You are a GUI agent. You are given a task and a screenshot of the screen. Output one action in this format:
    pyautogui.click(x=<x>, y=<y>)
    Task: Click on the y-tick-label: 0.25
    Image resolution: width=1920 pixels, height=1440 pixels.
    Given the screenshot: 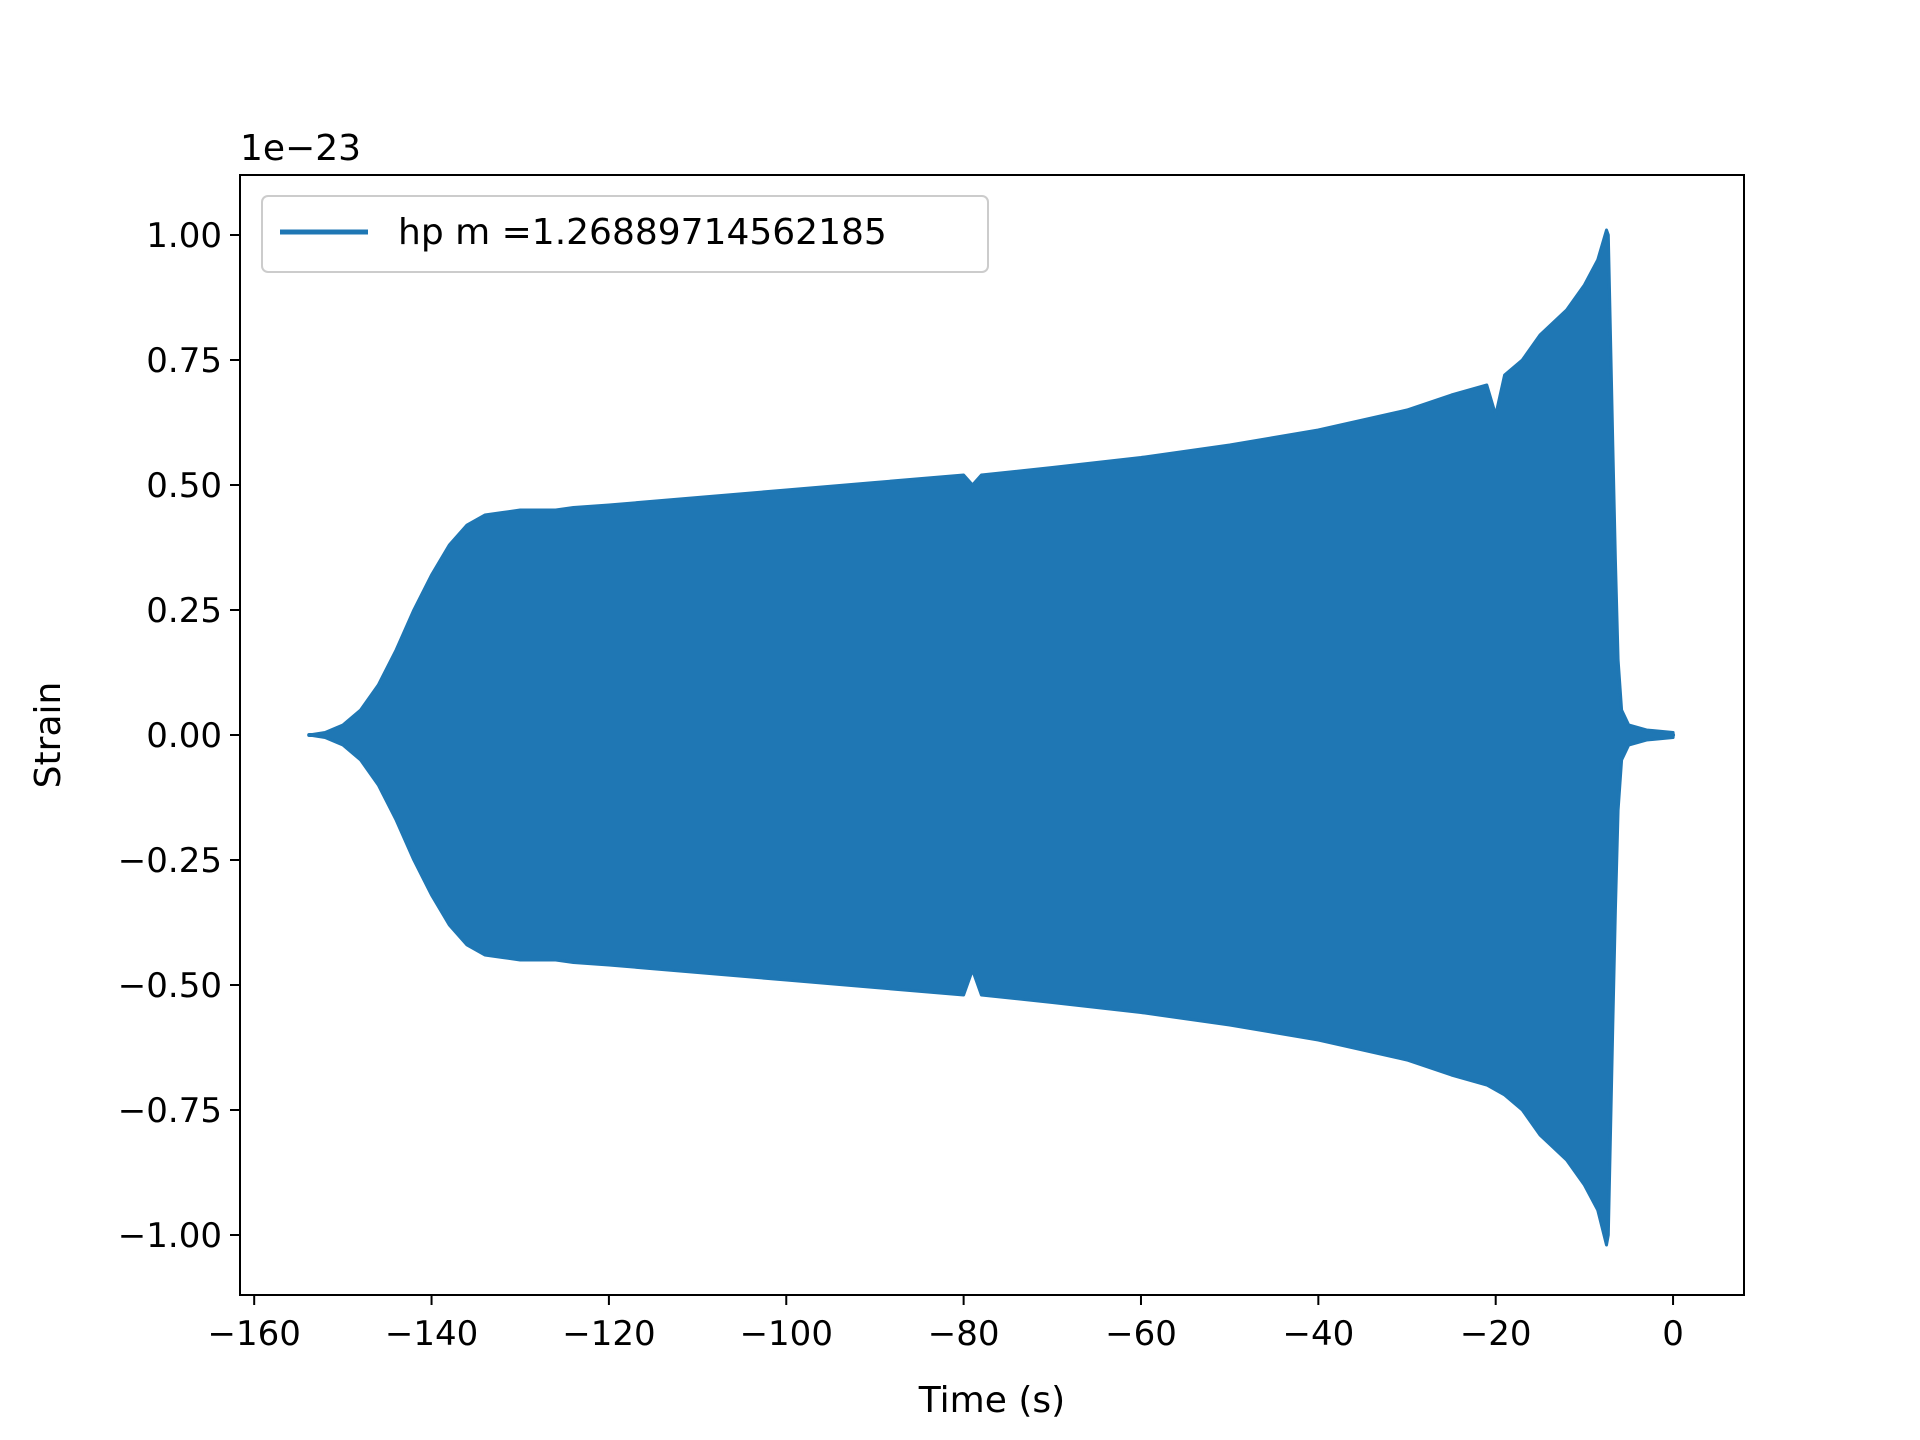 What is the action you would take?
    pyautogui.click(x=184, y=611)
    